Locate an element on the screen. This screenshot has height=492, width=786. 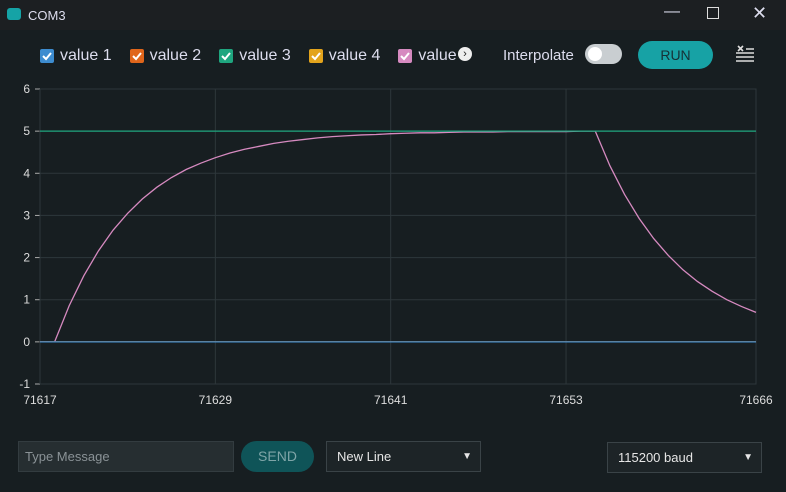
legend: value 1 value 2 value 3 value 4 value 5 is located at coordinates (249, 56).